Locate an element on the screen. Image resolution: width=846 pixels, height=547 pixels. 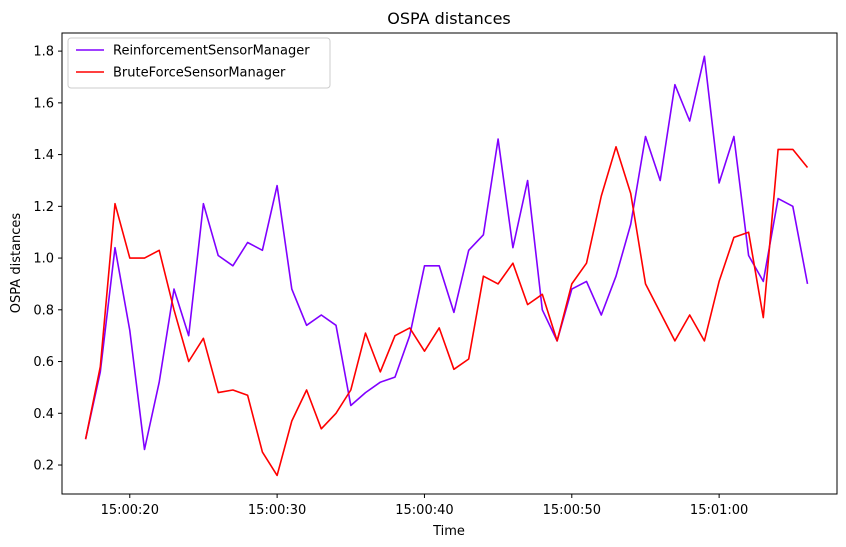
y-tick-label: 1.6 is located at coordinates (43, 103).